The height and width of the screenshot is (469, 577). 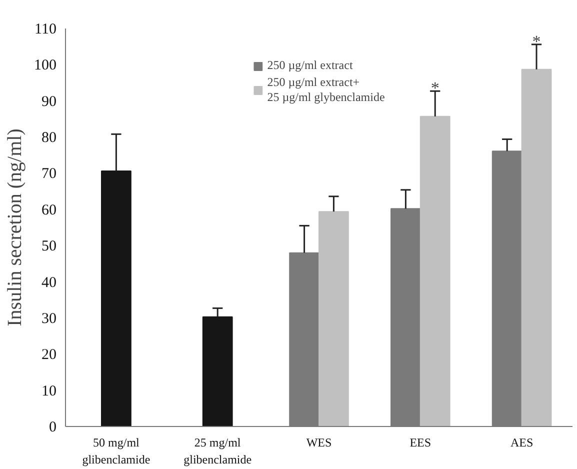 I want to click on y-tick-label: 60, so click(x=49, y=210).